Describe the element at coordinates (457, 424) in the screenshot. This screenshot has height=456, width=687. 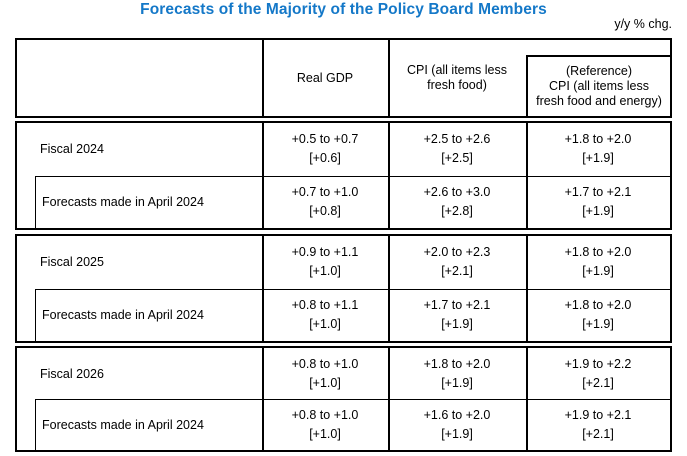
I see `cpi-cell: +1.6 to +2.0 [+1.9]` at that location.